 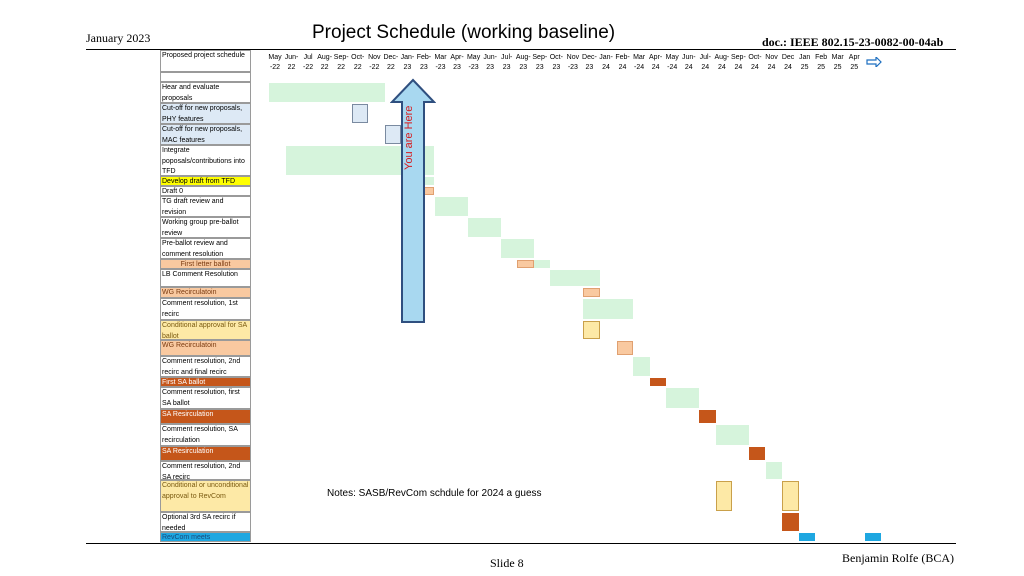 I want to click on month-header: Sep- 23, so click(x=540, y=63).